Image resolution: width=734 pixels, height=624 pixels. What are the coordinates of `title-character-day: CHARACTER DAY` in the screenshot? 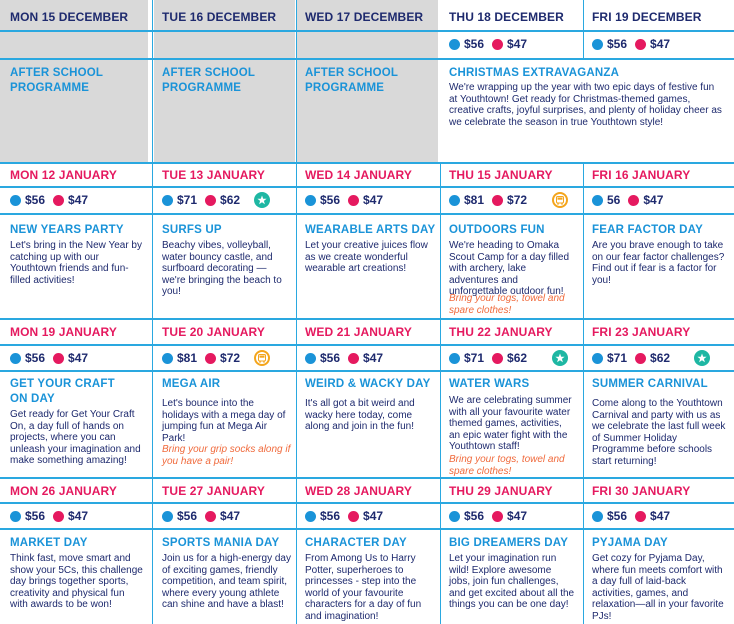 It's located at (356, 543).